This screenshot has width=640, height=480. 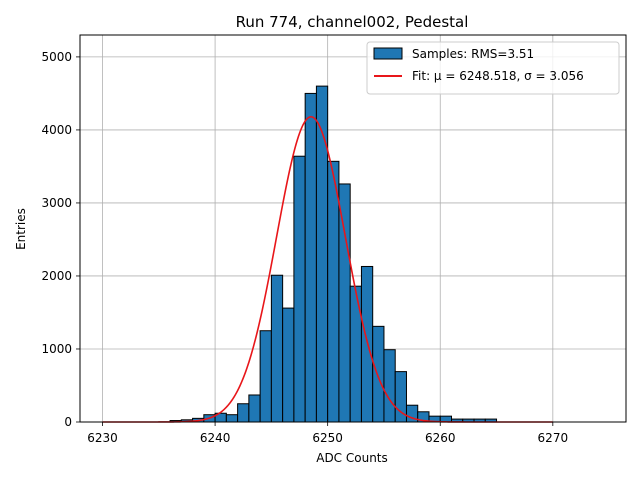 What do you see at coordinates (68, 422) in the screenshot?
I see `y-tick-label: 0` at bounding box center [68, 422].